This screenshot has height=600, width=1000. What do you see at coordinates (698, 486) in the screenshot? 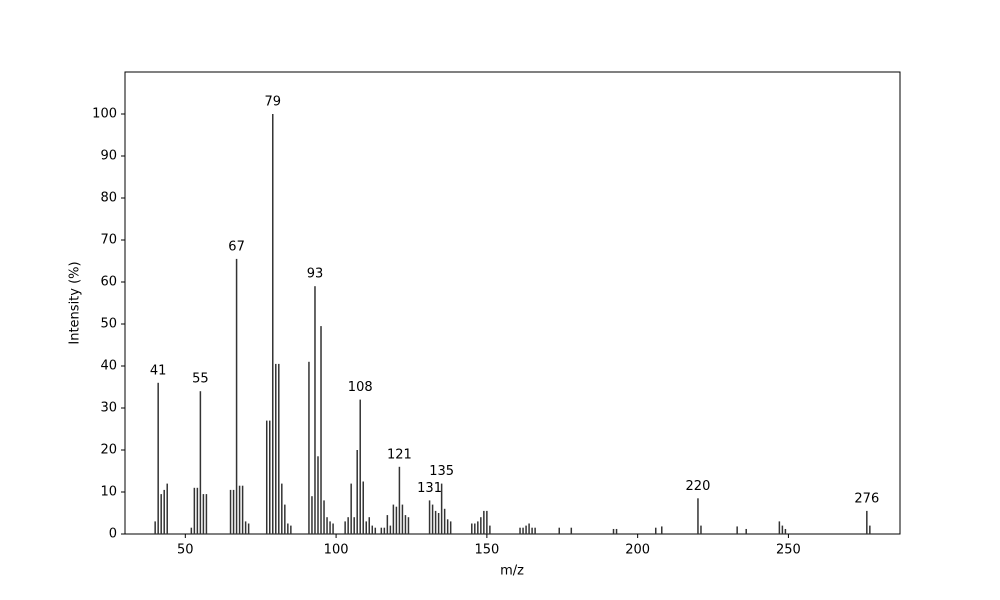
I see `peak-label: 220` at bounding box center [698, 486].